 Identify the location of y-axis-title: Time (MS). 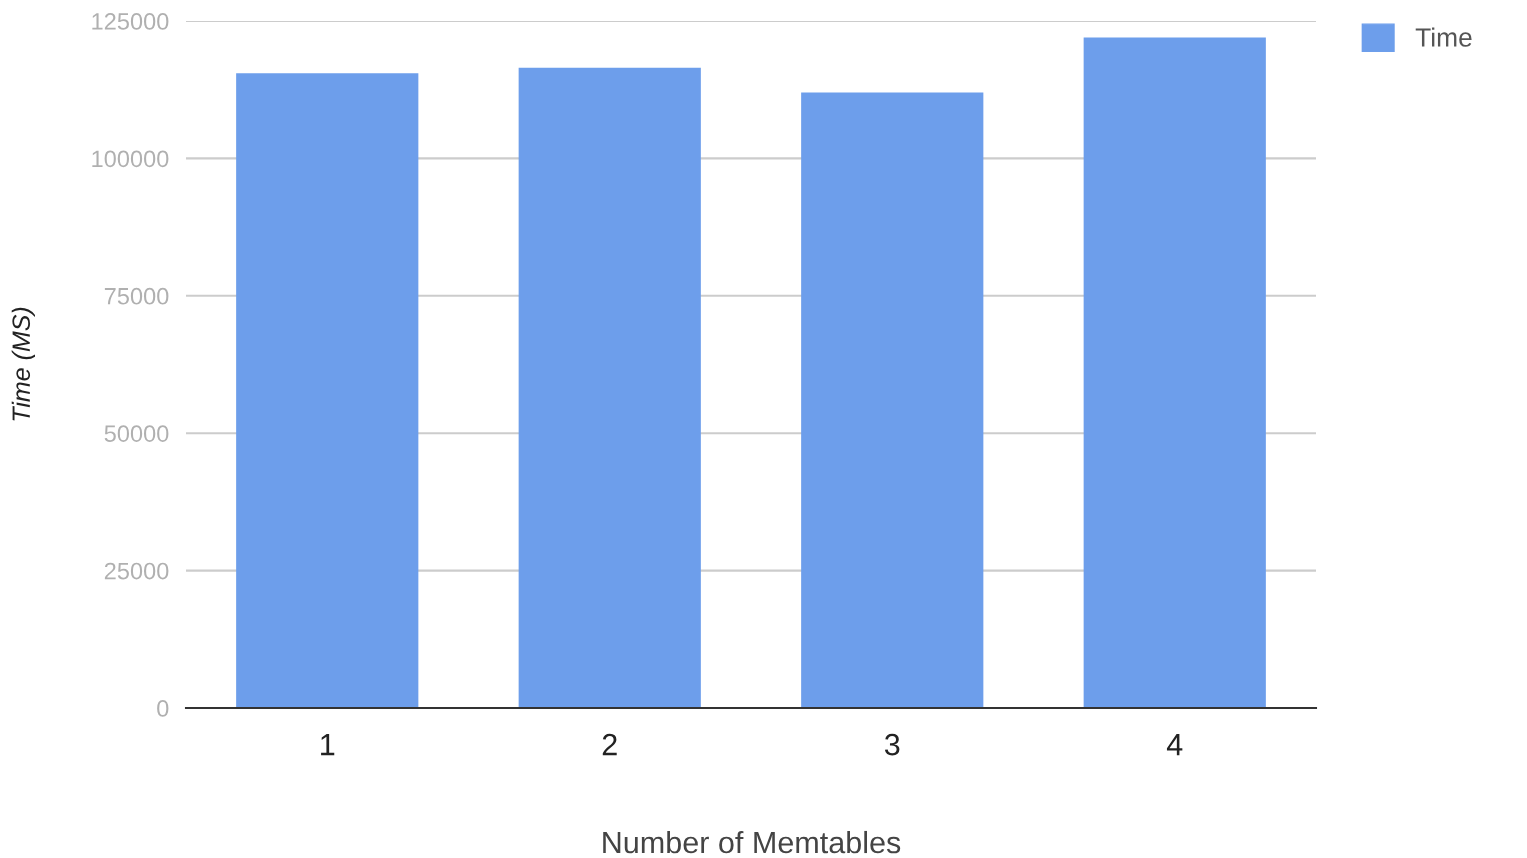
(23, 364).